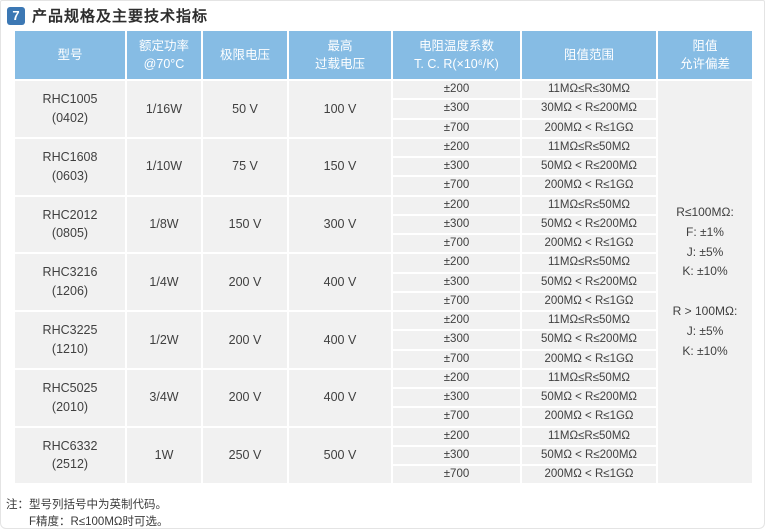  Describe the element at coordinates (99, 521) in the screenshot. I see `footnote-line: F精度：R≤100MΩ时可选。` at that location.